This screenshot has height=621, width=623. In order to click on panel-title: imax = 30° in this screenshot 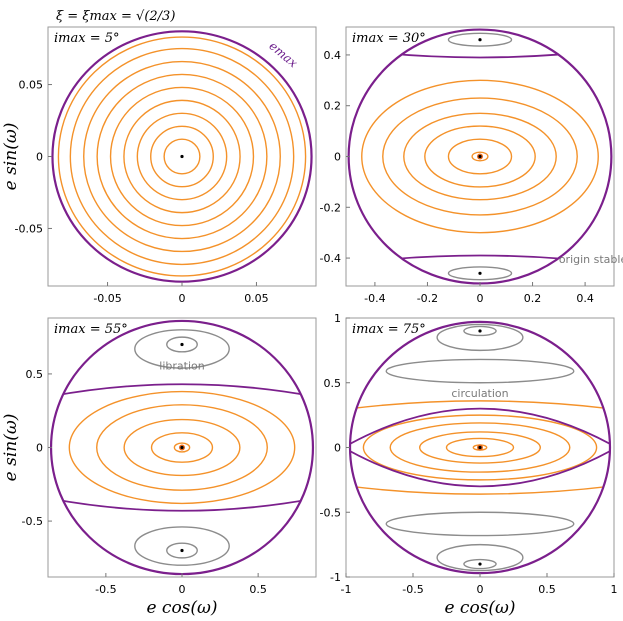, I will do `click(389, 38)`.